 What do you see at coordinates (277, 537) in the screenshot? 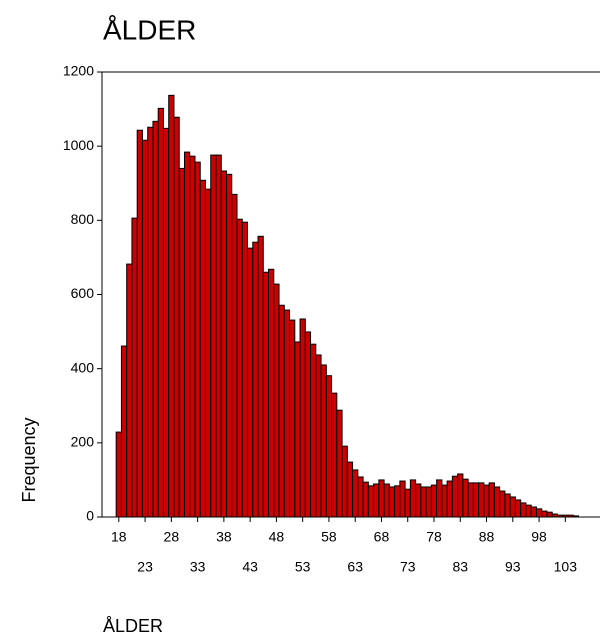
I see `x-tick-label: 48` at bounding box center [277, 537].